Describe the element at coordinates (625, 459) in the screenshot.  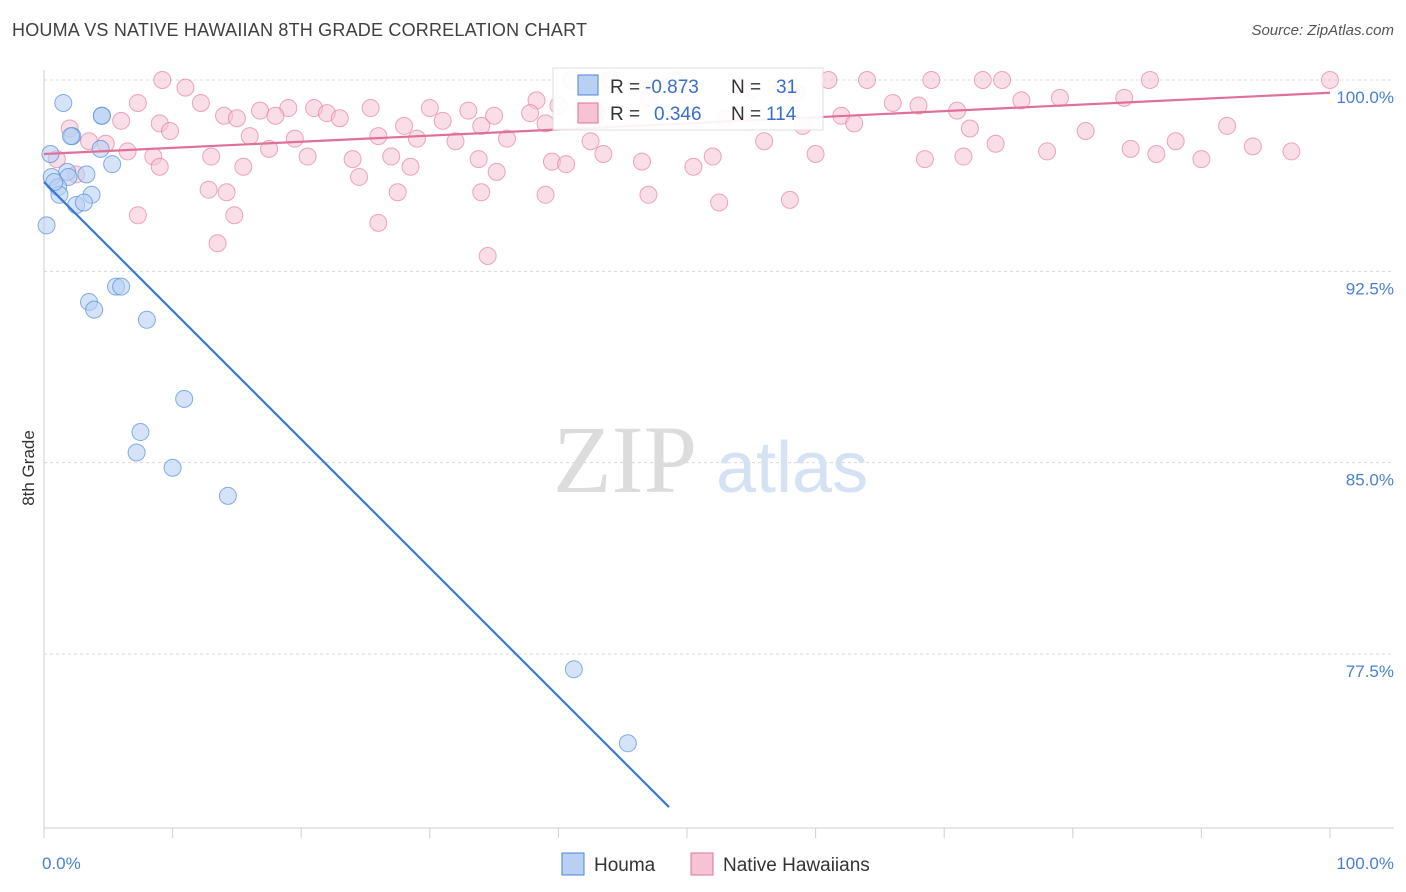
I see `watermark-zip: ZIP` at that location.